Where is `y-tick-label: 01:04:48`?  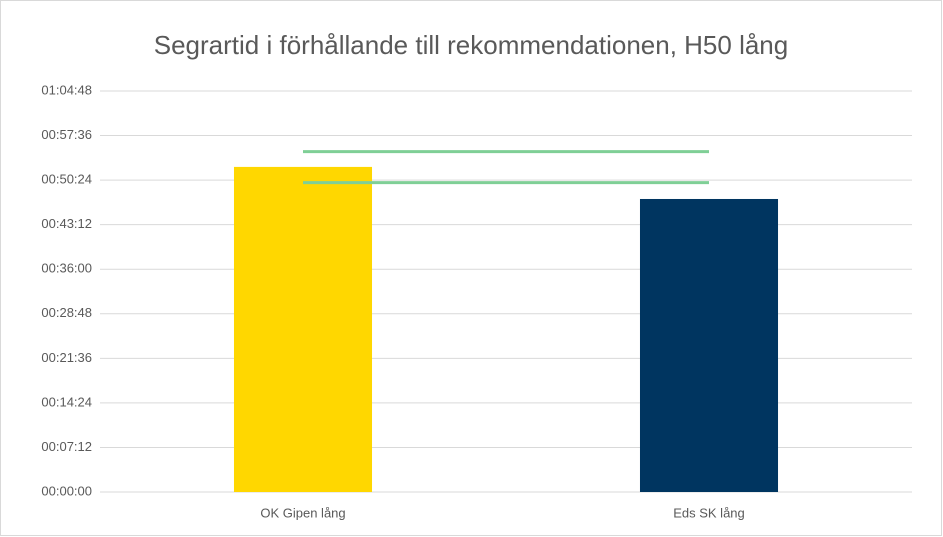
y-tick-label: 01:04:48 is located at coordinates (66, 89).